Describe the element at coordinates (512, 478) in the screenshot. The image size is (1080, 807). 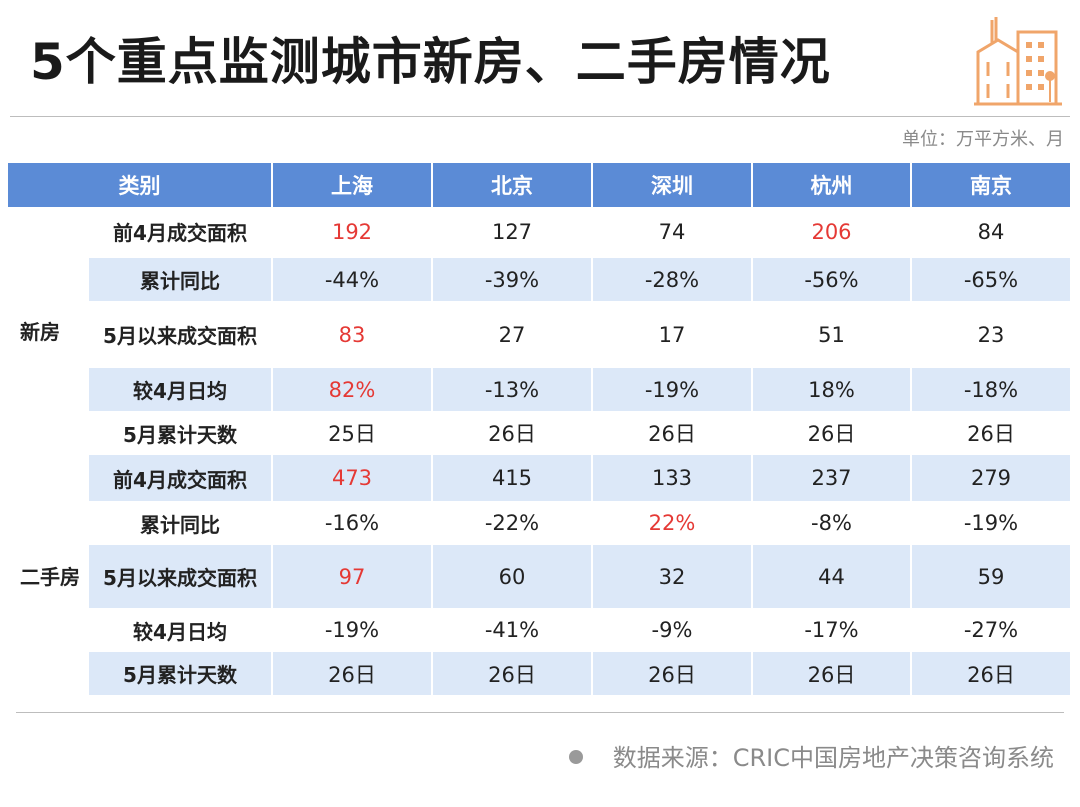
I see `value-cell: 415` at that location.